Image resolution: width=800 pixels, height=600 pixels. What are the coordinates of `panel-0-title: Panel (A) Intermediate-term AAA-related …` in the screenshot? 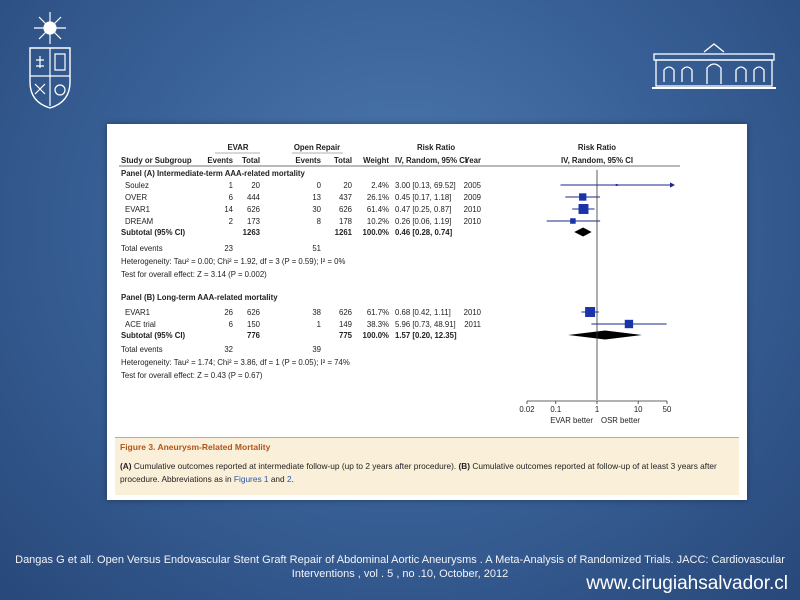 It's located at (213, 173).